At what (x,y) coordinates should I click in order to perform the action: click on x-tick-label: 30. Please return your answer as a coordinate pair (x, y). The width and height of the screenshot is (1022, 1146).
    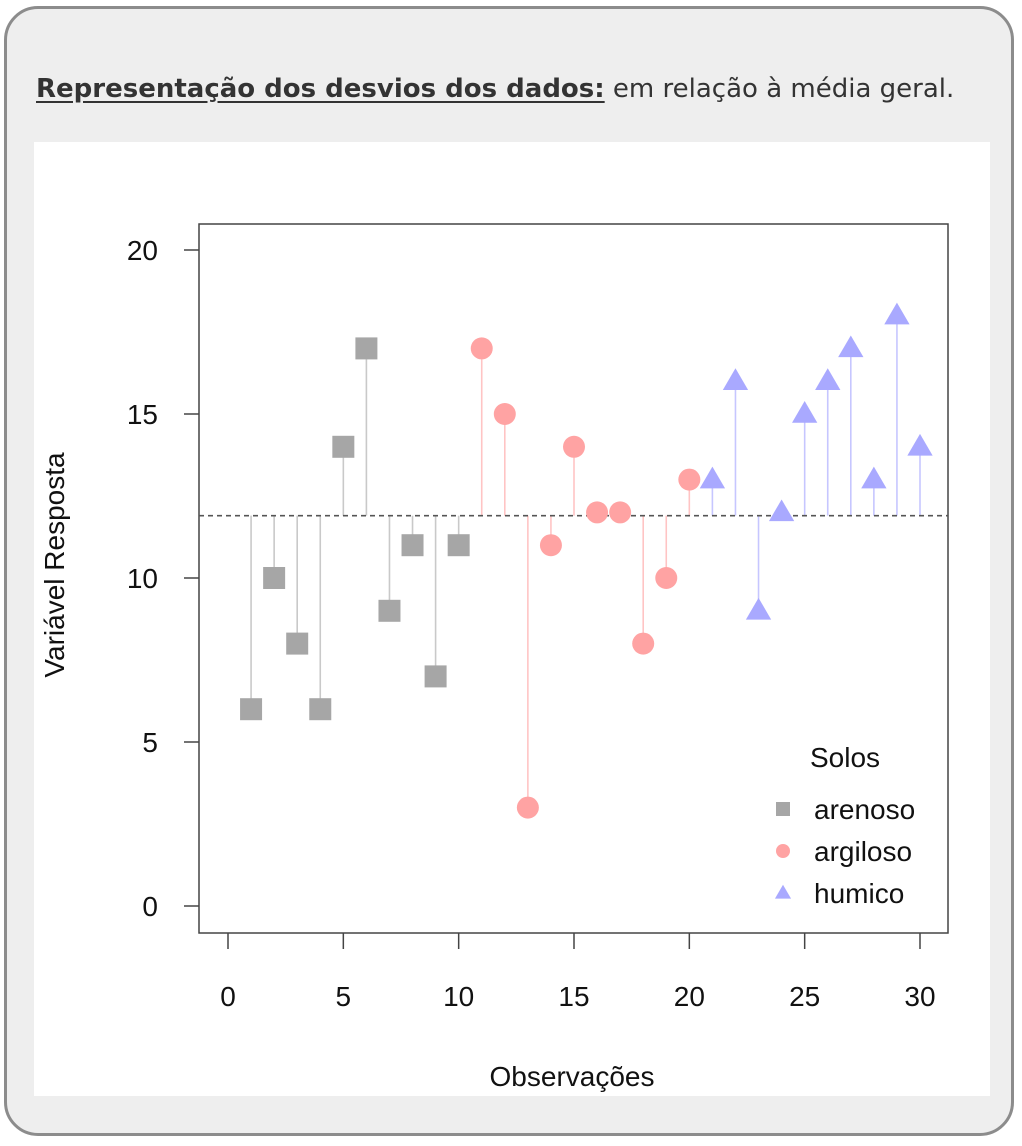
    Looking at the image, I should click on (919, 996).